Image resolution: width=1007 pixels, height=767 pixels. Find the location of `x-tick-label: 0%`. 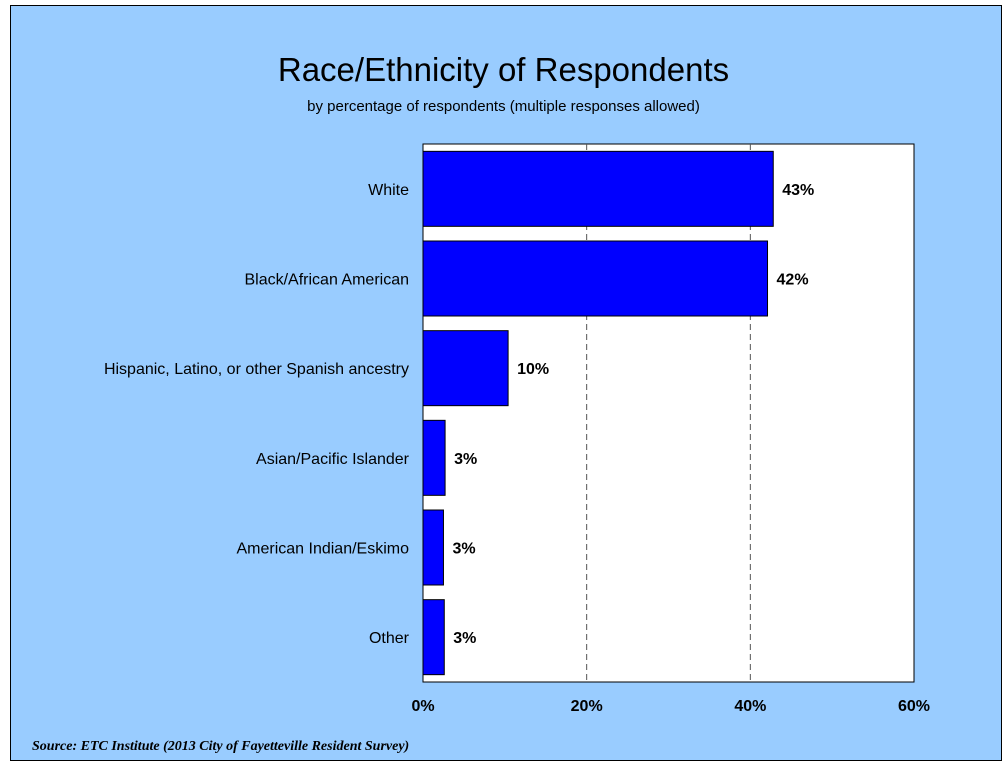

x-tick-label: 0% is located at coordinates (422, 706).